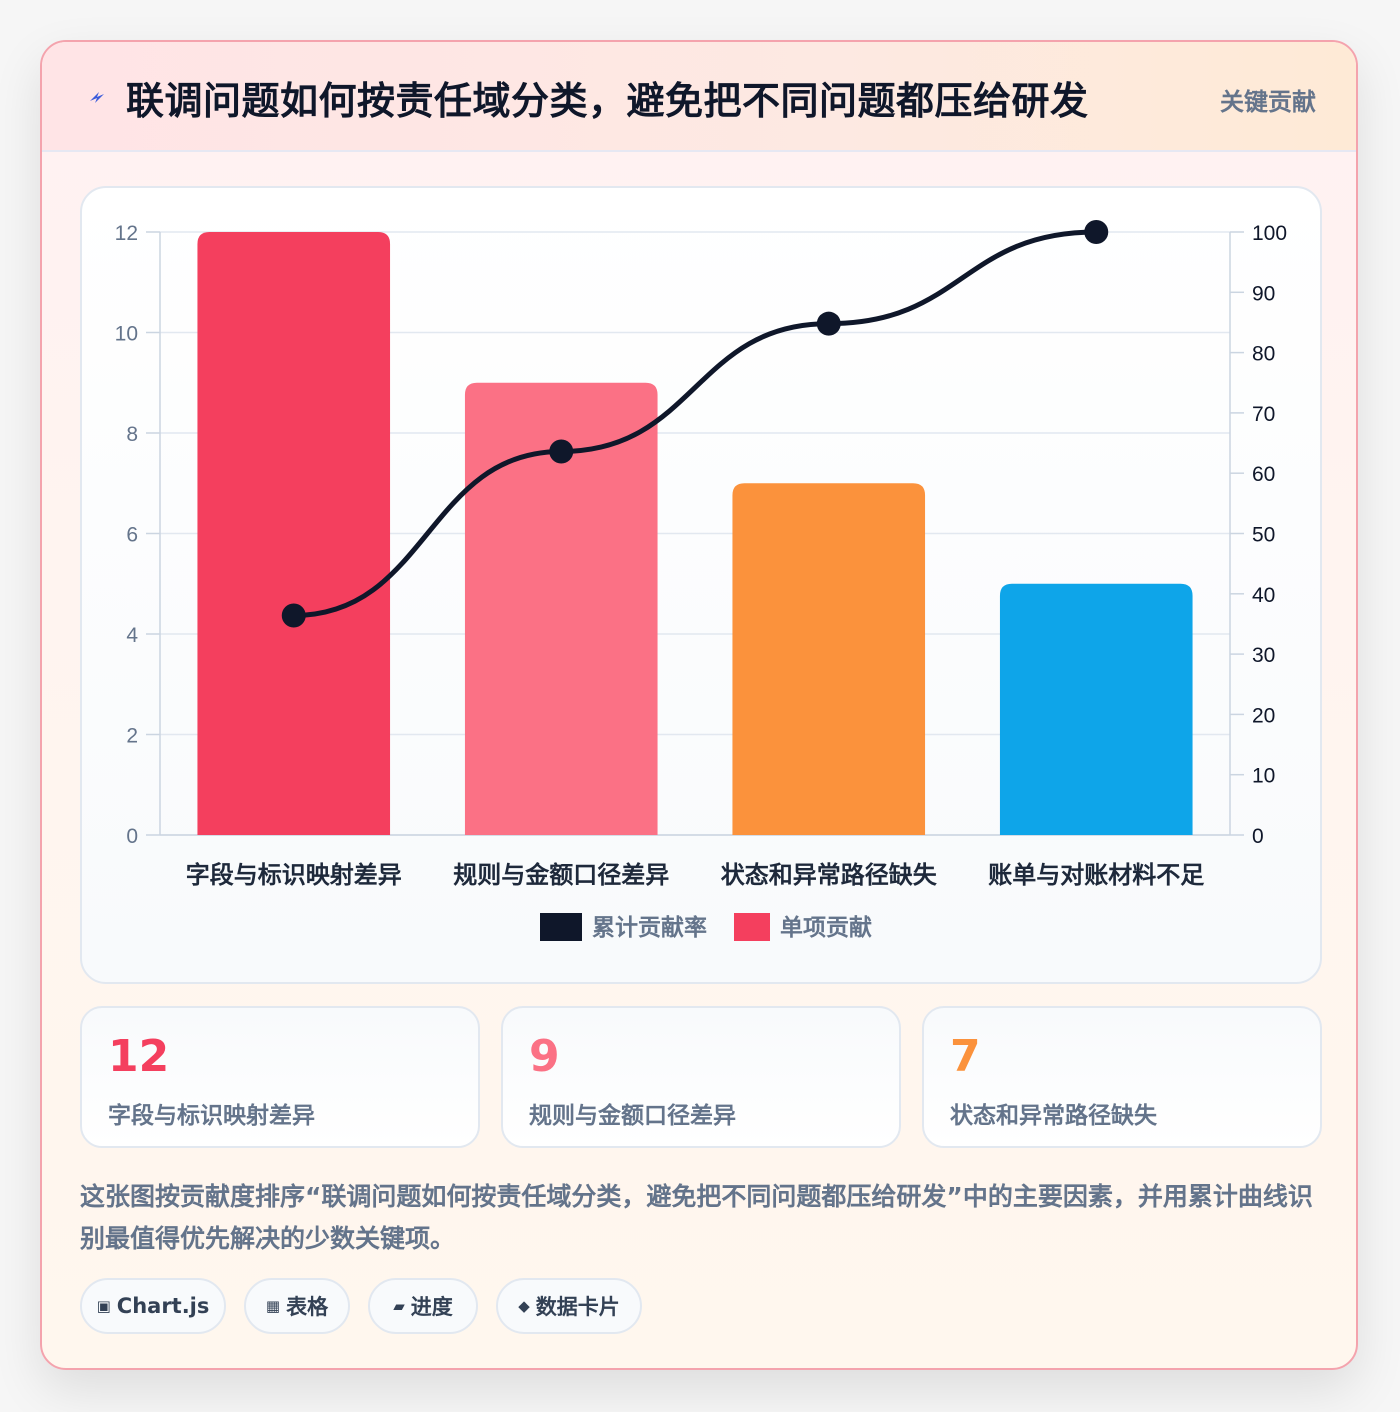 The image size is (1400, 1412). Describe the element at coordinates (132, 535) in the screenshot. I see `y-left-tick-label: 6` at that location.